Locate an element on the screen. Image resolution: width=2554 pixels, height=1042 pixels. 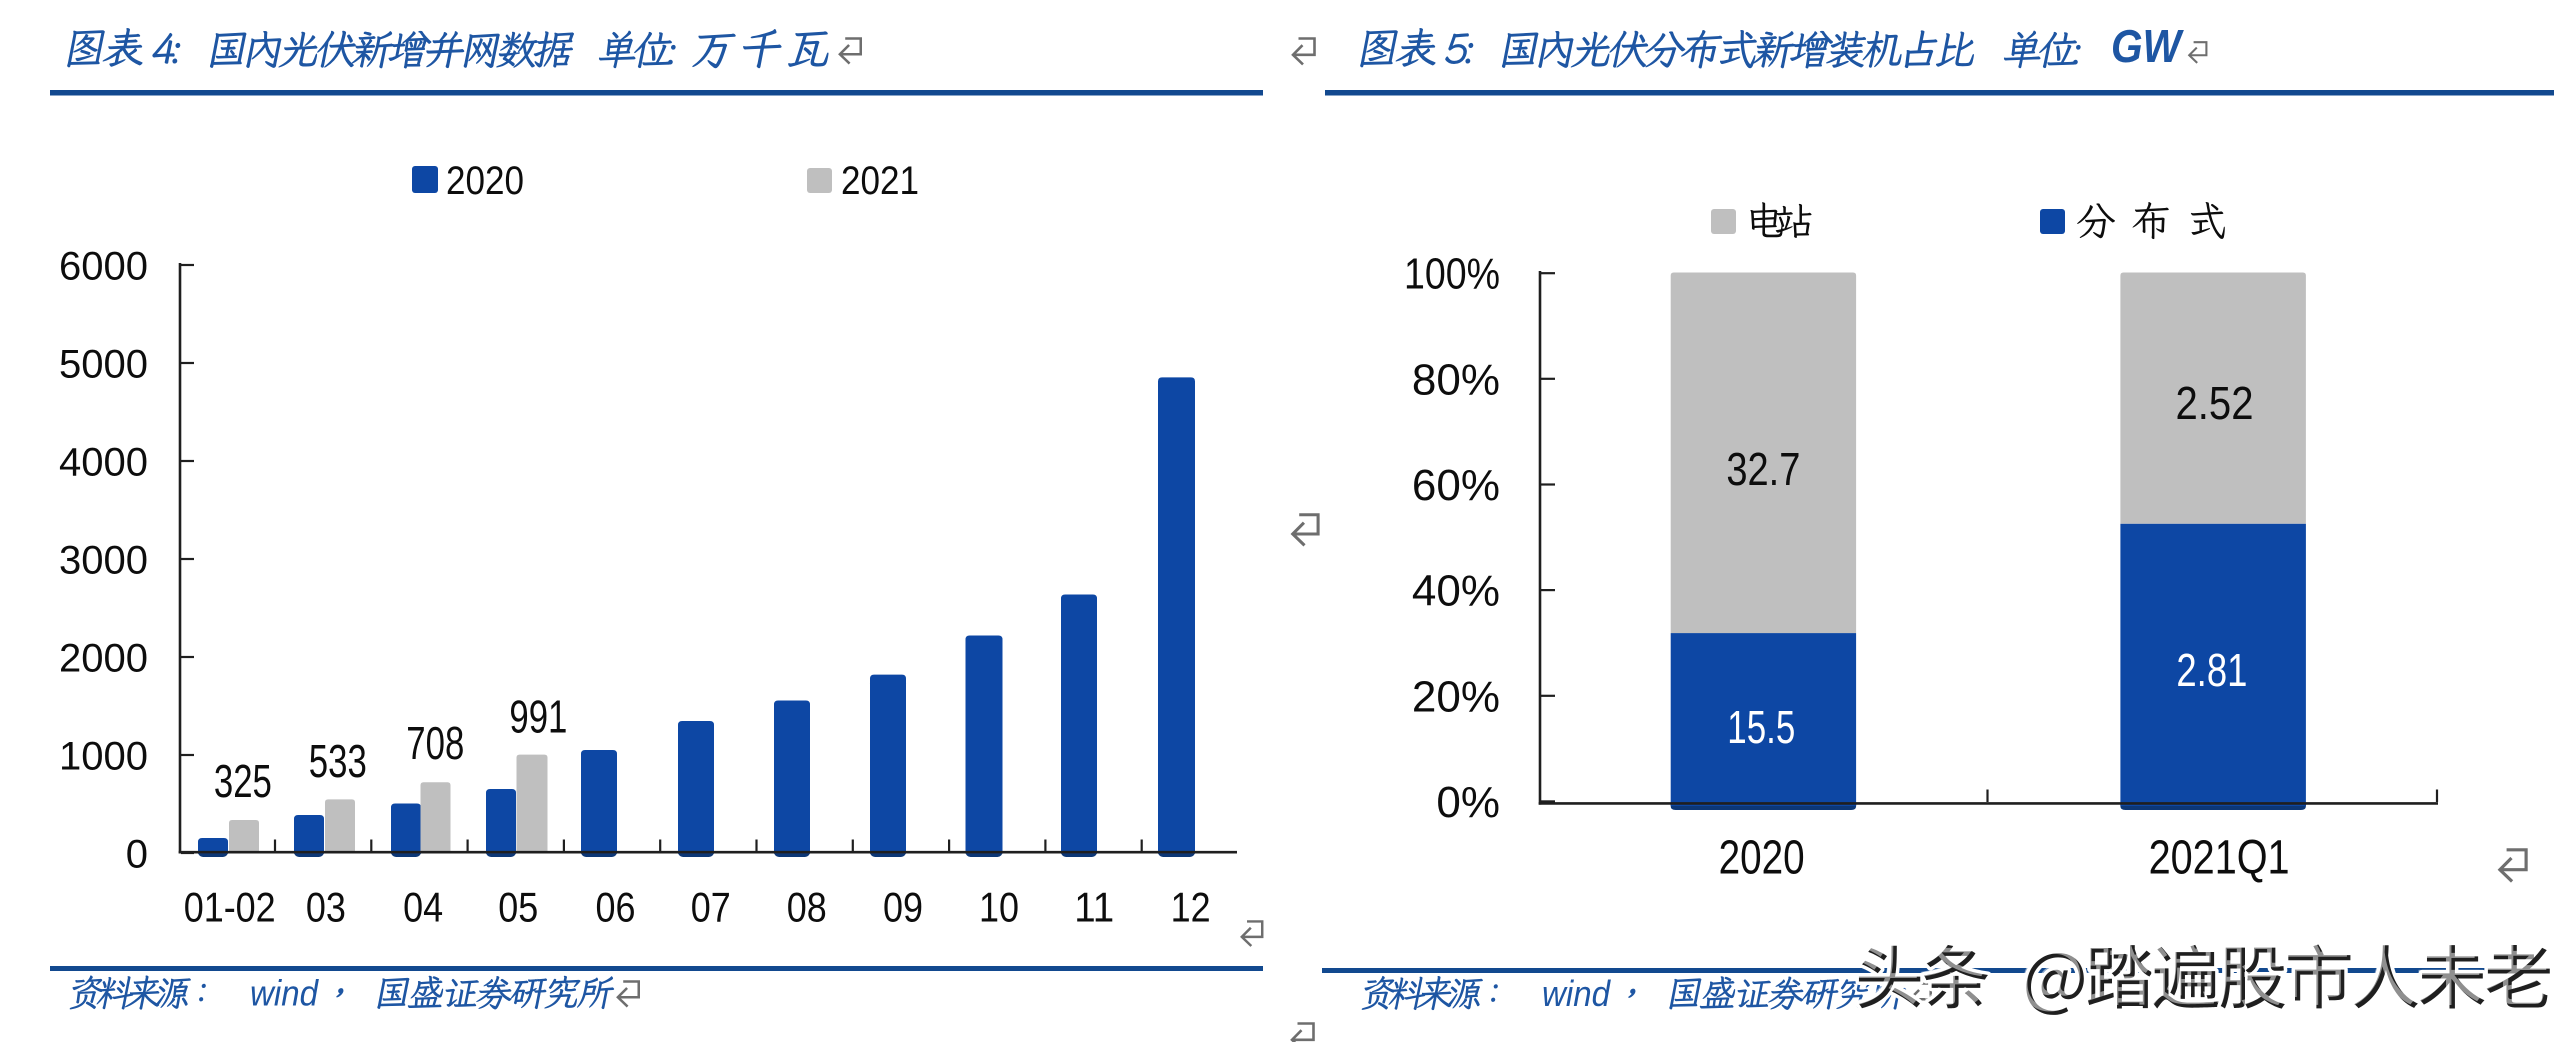
svg-text: 2.81 is located at coordinates (2211, 670).